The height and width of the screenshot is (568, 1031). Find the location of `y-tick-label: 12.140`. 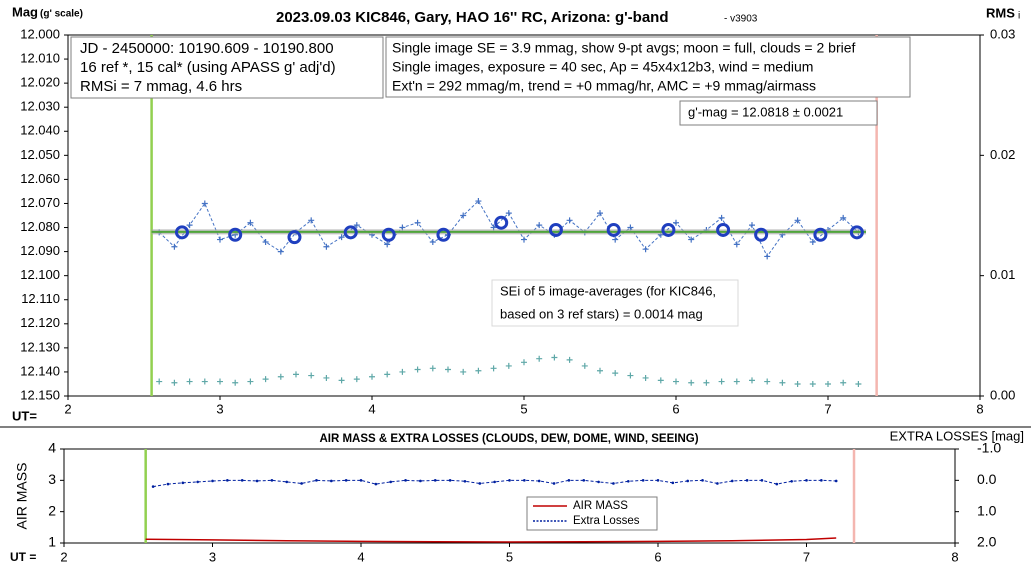

y-tick-label: 12.140 is located at coordinates (40, 370).